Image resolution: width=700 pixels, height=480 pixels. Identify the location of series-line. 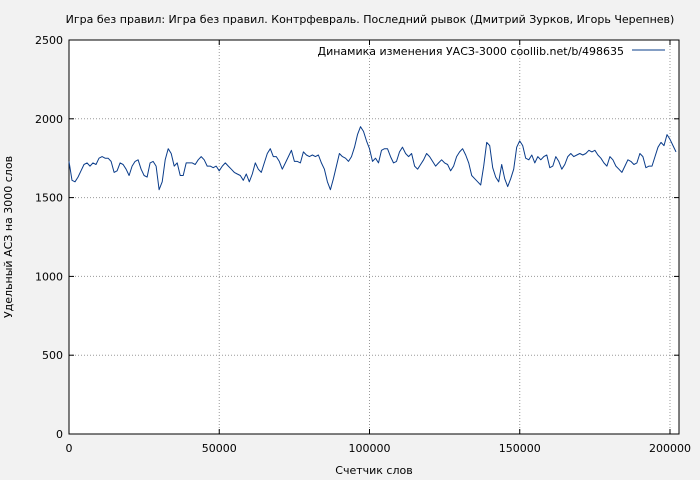
(372, 158).